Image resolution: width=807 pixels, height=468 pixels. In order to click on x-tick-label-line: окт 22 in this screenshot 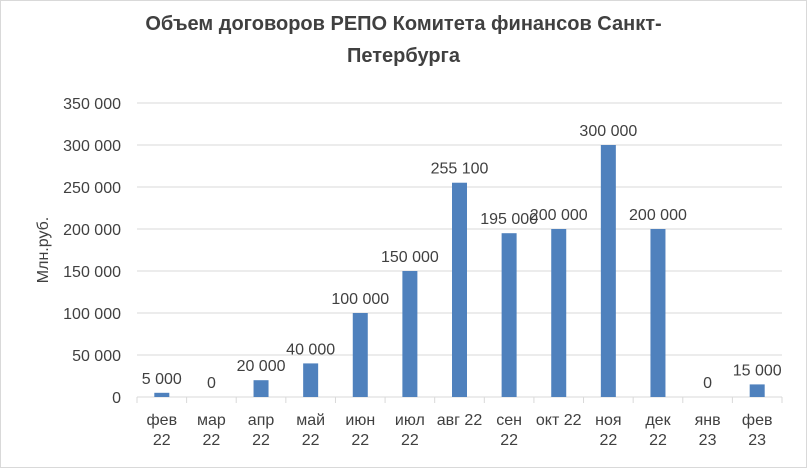, I will do `click(559, 420)`.